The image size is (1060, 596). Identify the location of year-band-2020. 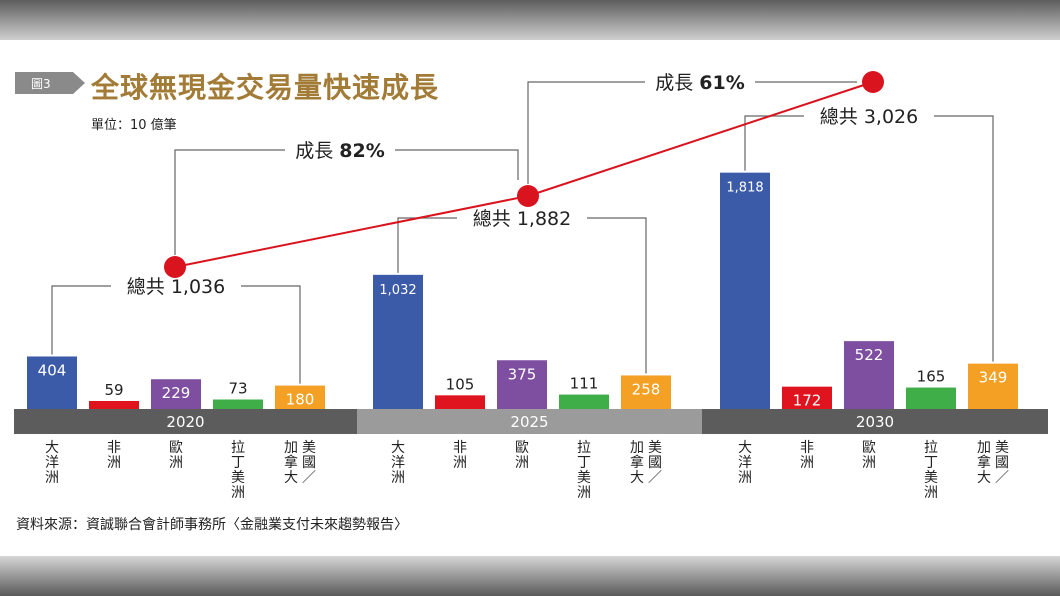
(185, 421).